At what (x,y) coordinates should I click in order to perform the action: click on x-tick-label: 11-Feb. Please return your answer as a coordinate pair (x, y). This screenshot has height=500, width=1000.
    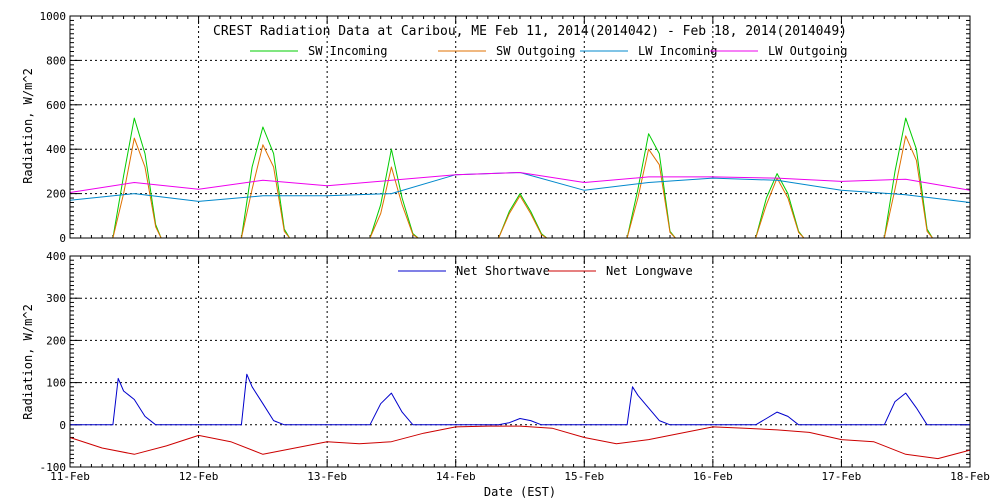
    Looking at the image, I should click on (70, 476).